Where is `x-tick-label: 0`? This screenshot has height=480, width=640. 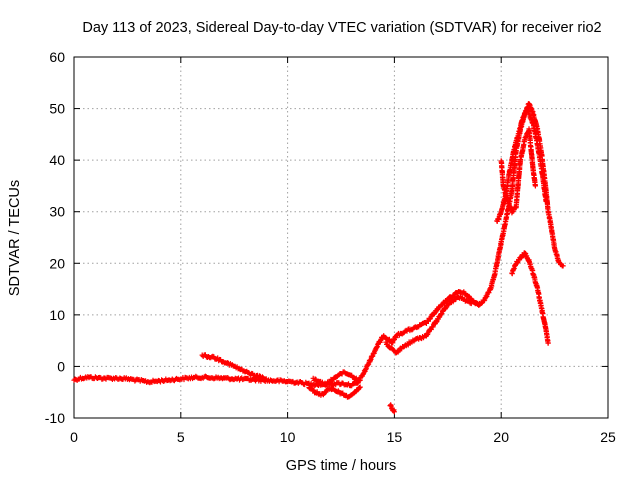 x-tick-label: 0 is located at coordinates (74, 437).